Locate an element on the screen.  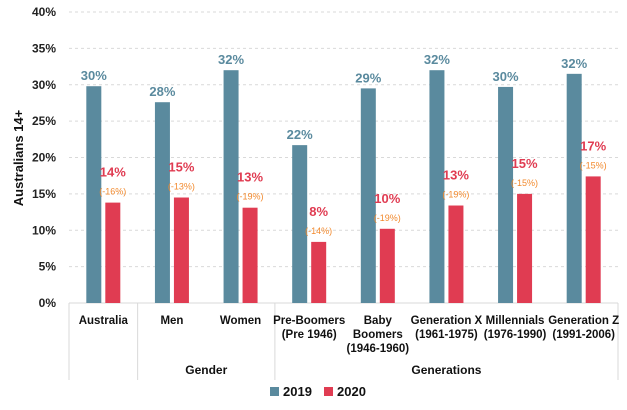
x-tick-label: Generation X is located at coordinates (447, 321).